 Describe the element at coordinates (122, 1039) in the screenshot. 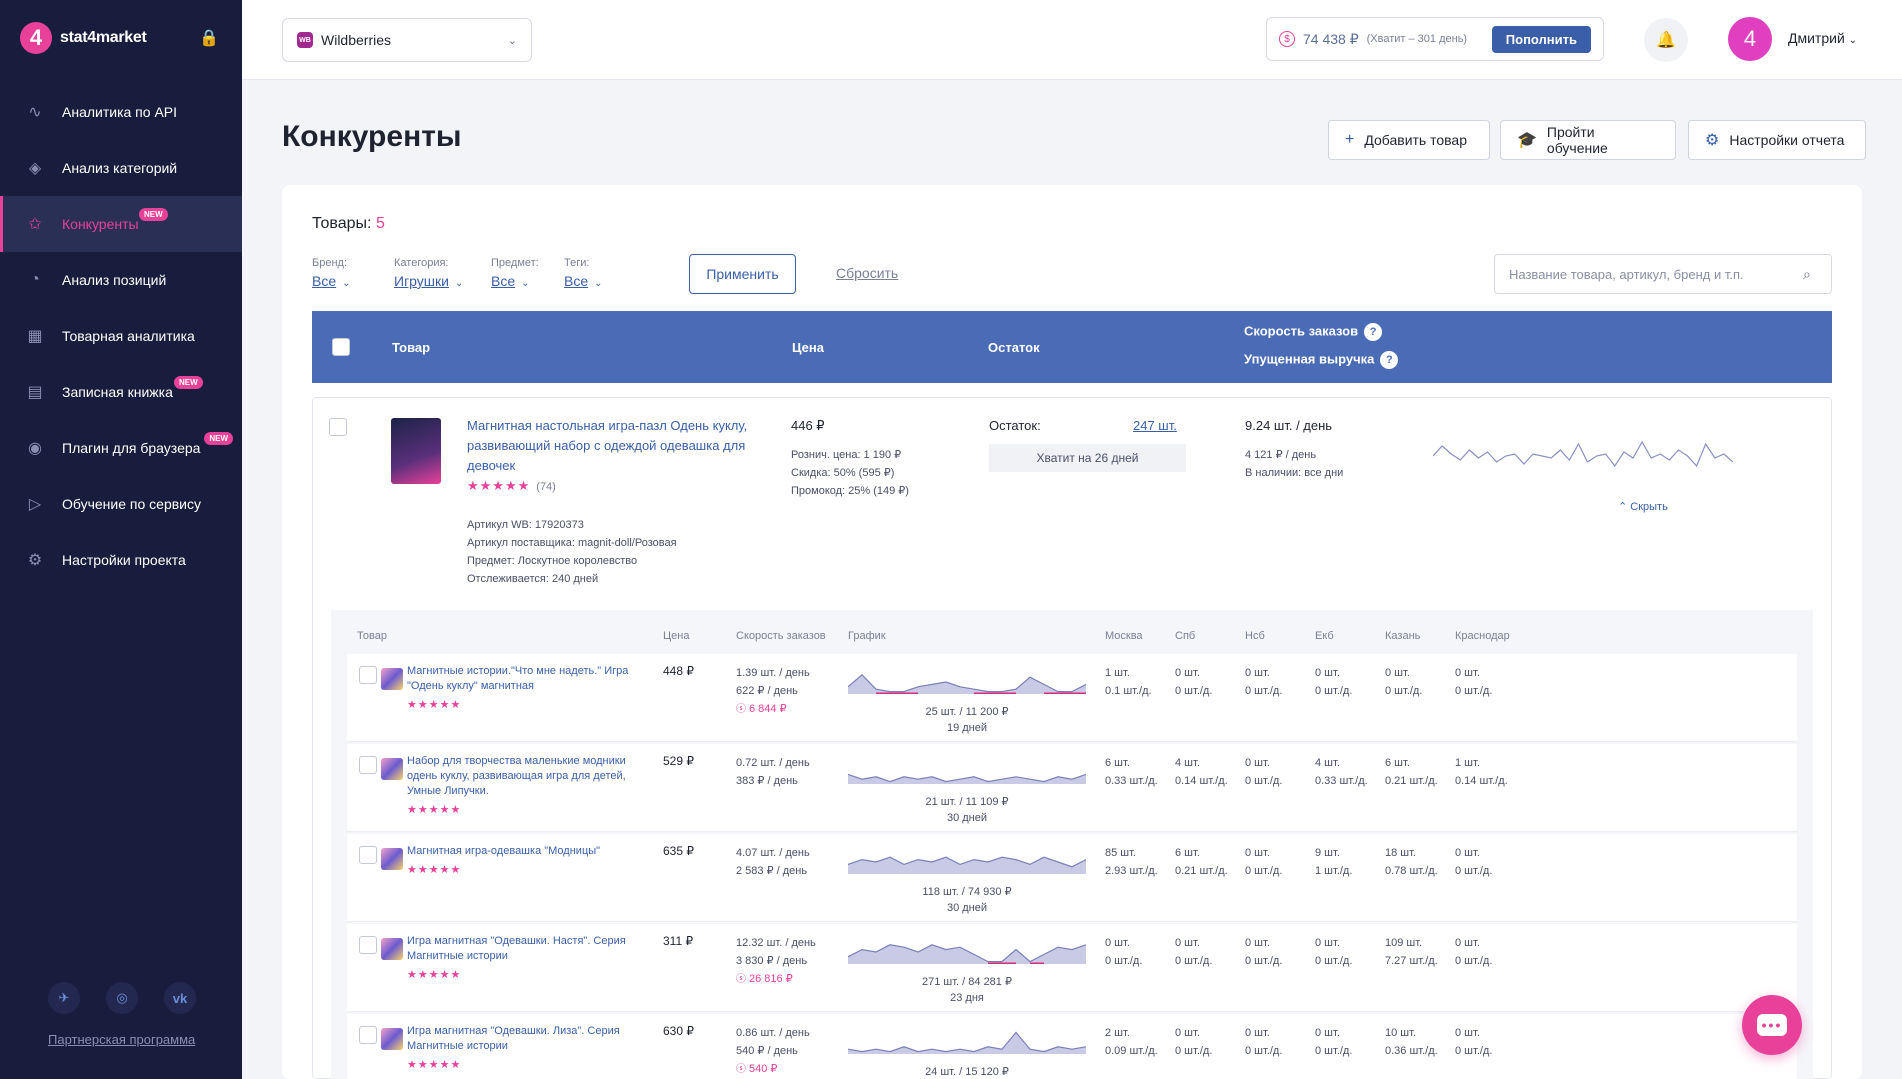

I see `partner-program-link: Партнерская программа` at that location.